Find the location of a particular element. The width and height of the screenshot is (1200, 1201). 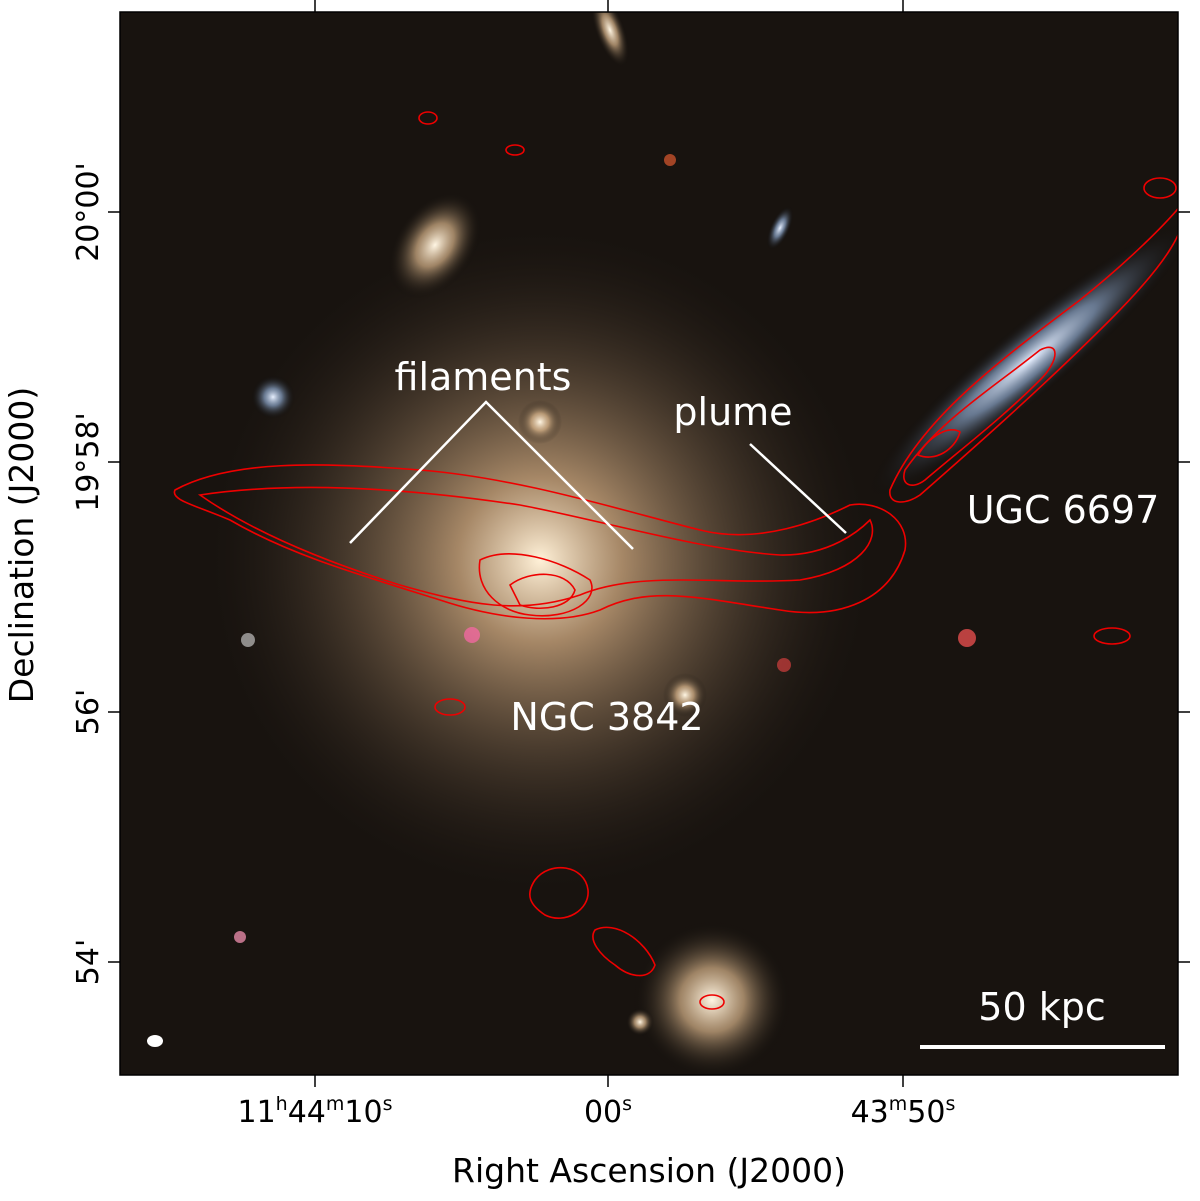

unit-superscript: h is located at coordinates (282, 1104).